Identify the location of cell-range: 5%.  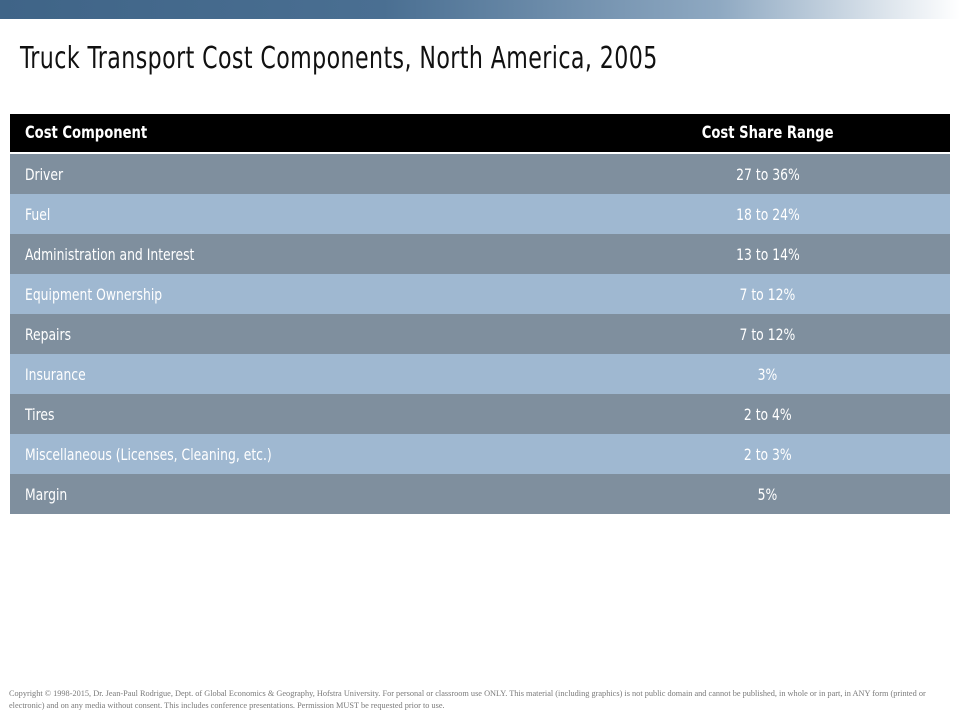
(767, 494).